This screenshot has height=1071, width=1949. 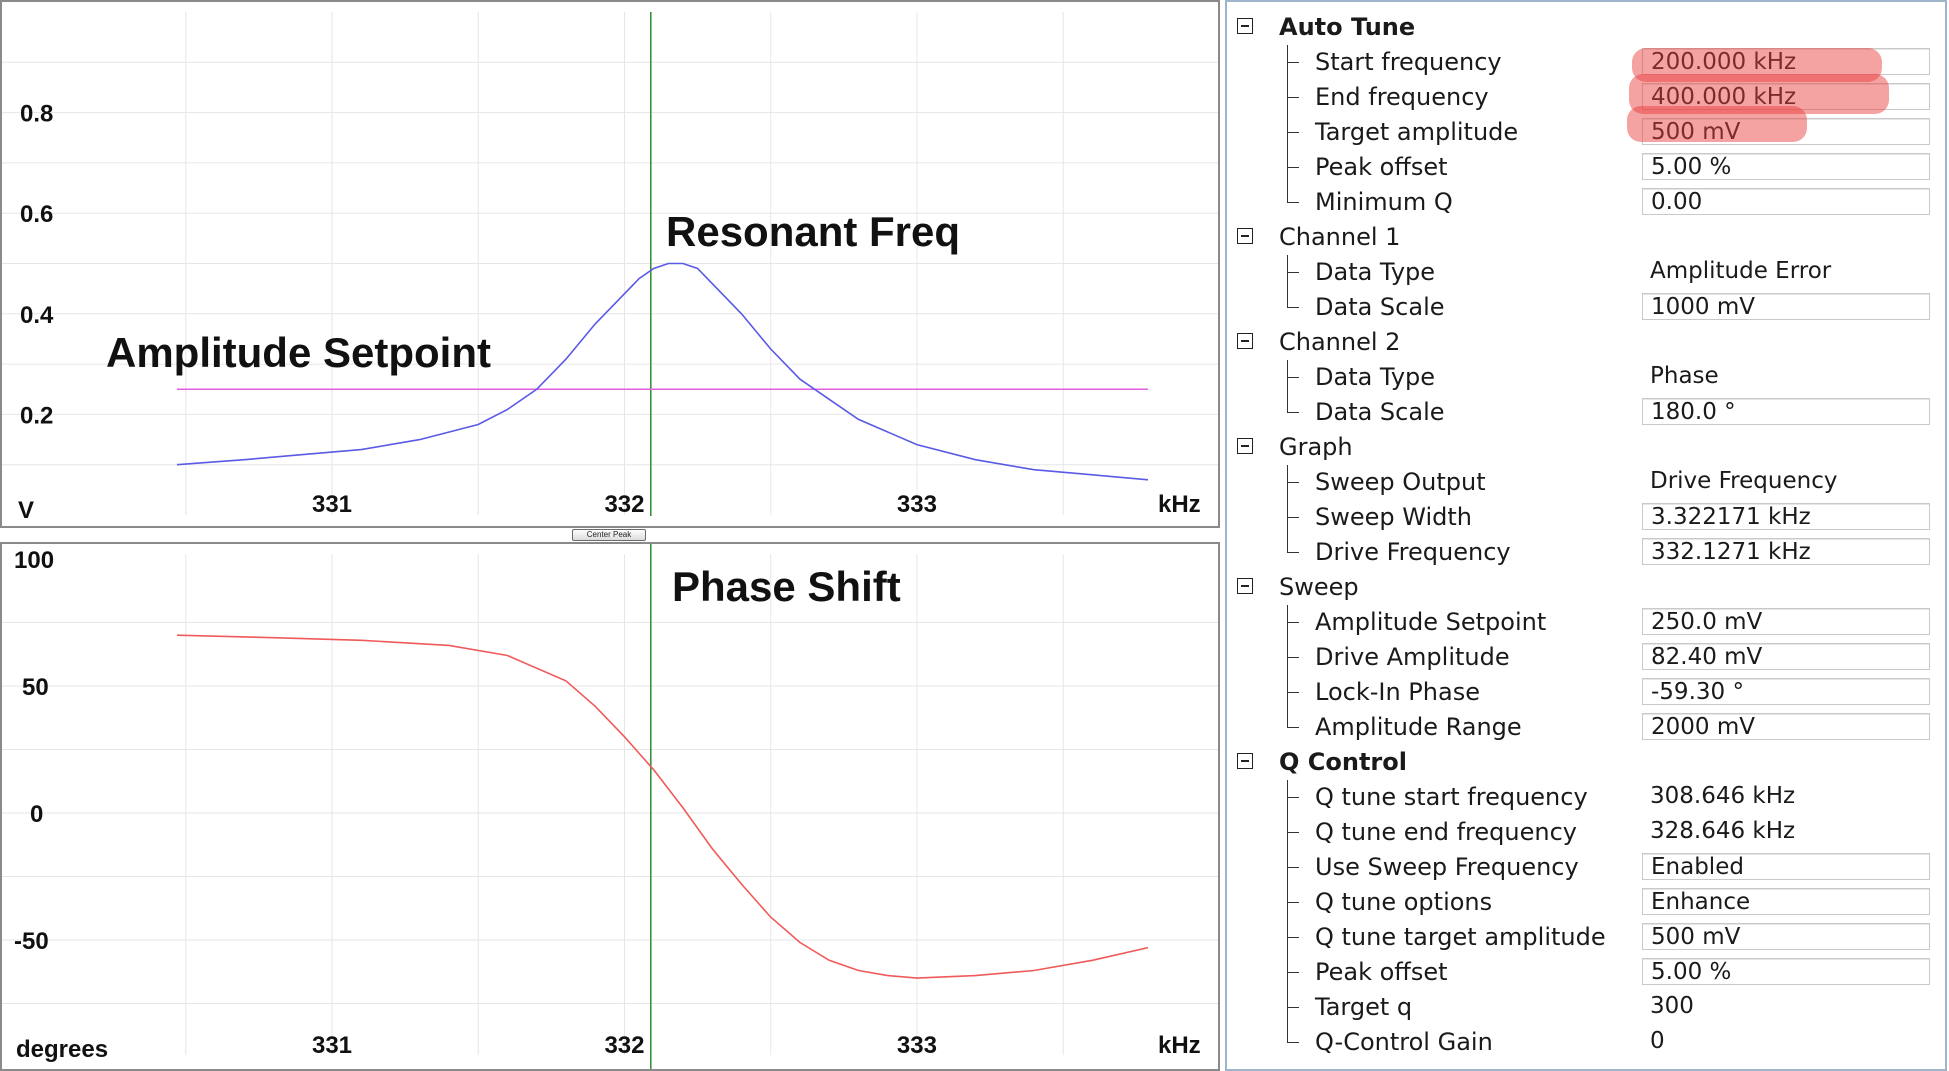 I want to click on y-tick-label: 0, so click(x=36, y=814).